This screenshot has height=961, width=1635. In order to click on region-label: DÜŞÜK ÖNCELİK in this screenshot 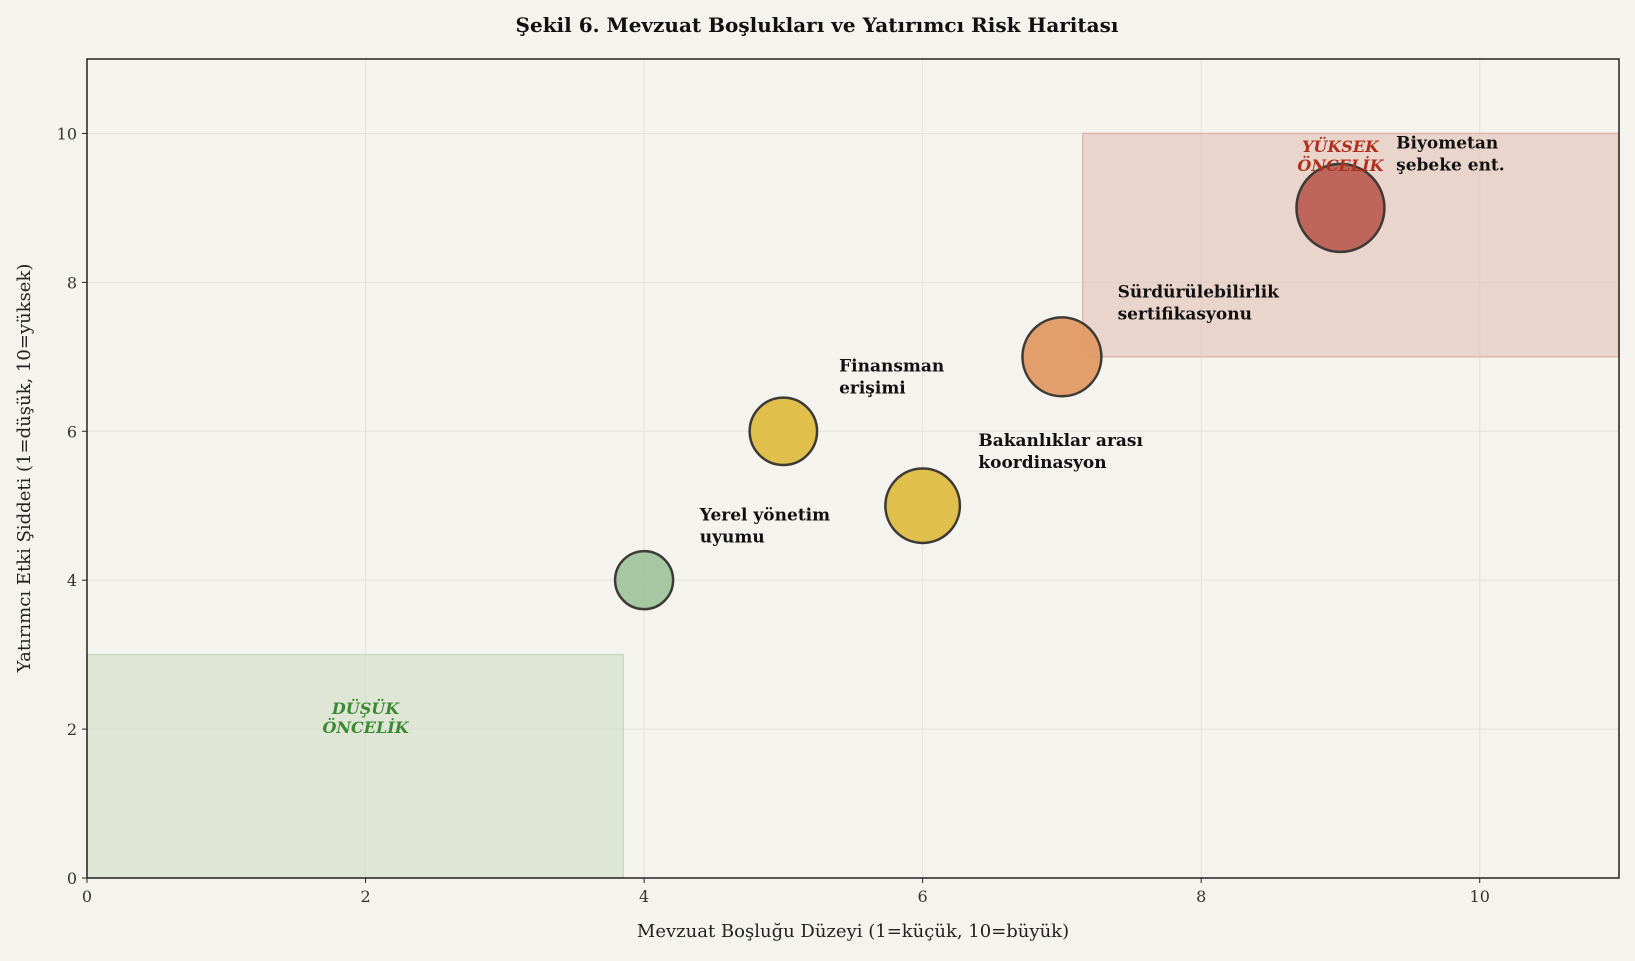, I will do `click(365, 717)`.